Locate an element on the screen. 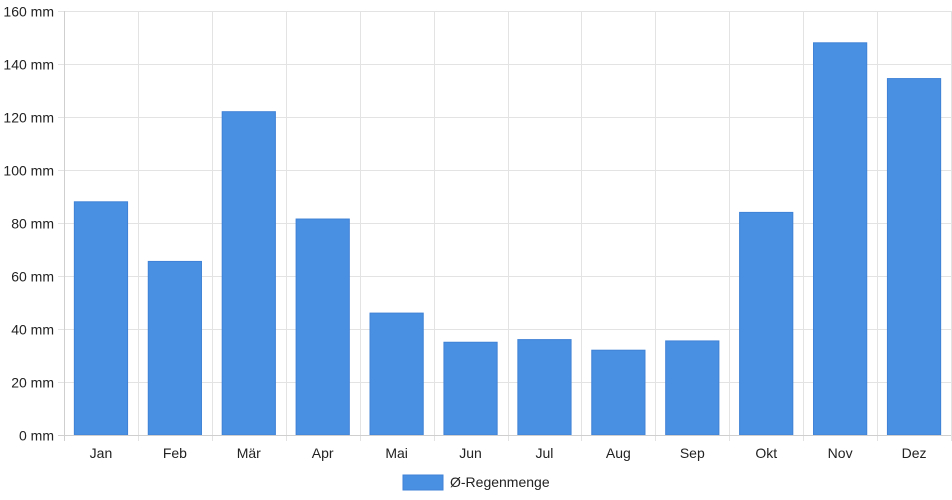 The image size is (952, 500). legend-swatch is located at coordinates (423, 482).